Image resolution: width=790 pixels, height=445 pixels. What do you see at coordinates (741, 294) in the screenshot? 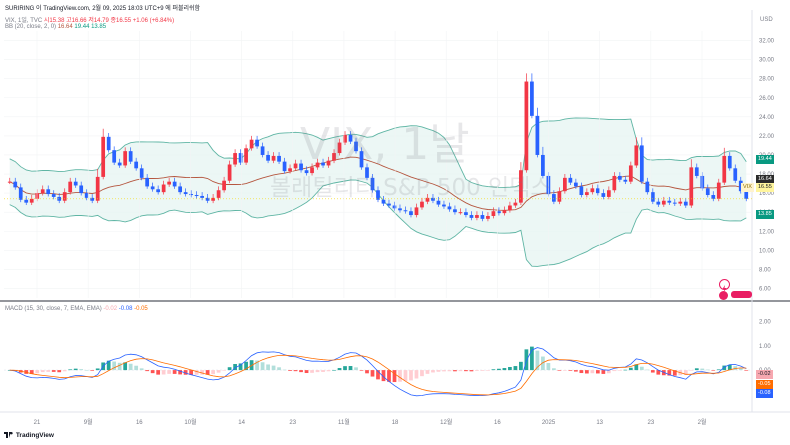
I see `event-group-icon` at bounding box center [741, 294].